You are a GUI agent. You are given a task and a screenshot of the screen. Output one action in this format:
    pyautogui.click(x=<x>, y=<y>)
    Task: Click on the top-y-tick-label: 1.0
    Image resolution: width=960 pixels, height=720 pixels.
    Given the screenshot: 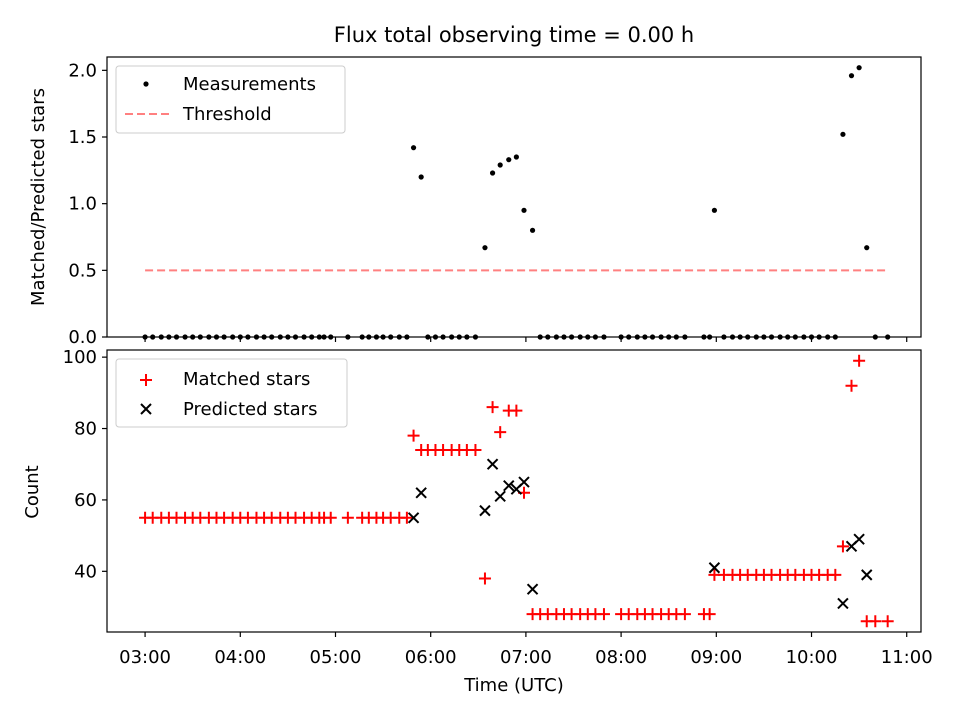 What is the action you would take?
    pyautogui.click(x=82, y=204)
    